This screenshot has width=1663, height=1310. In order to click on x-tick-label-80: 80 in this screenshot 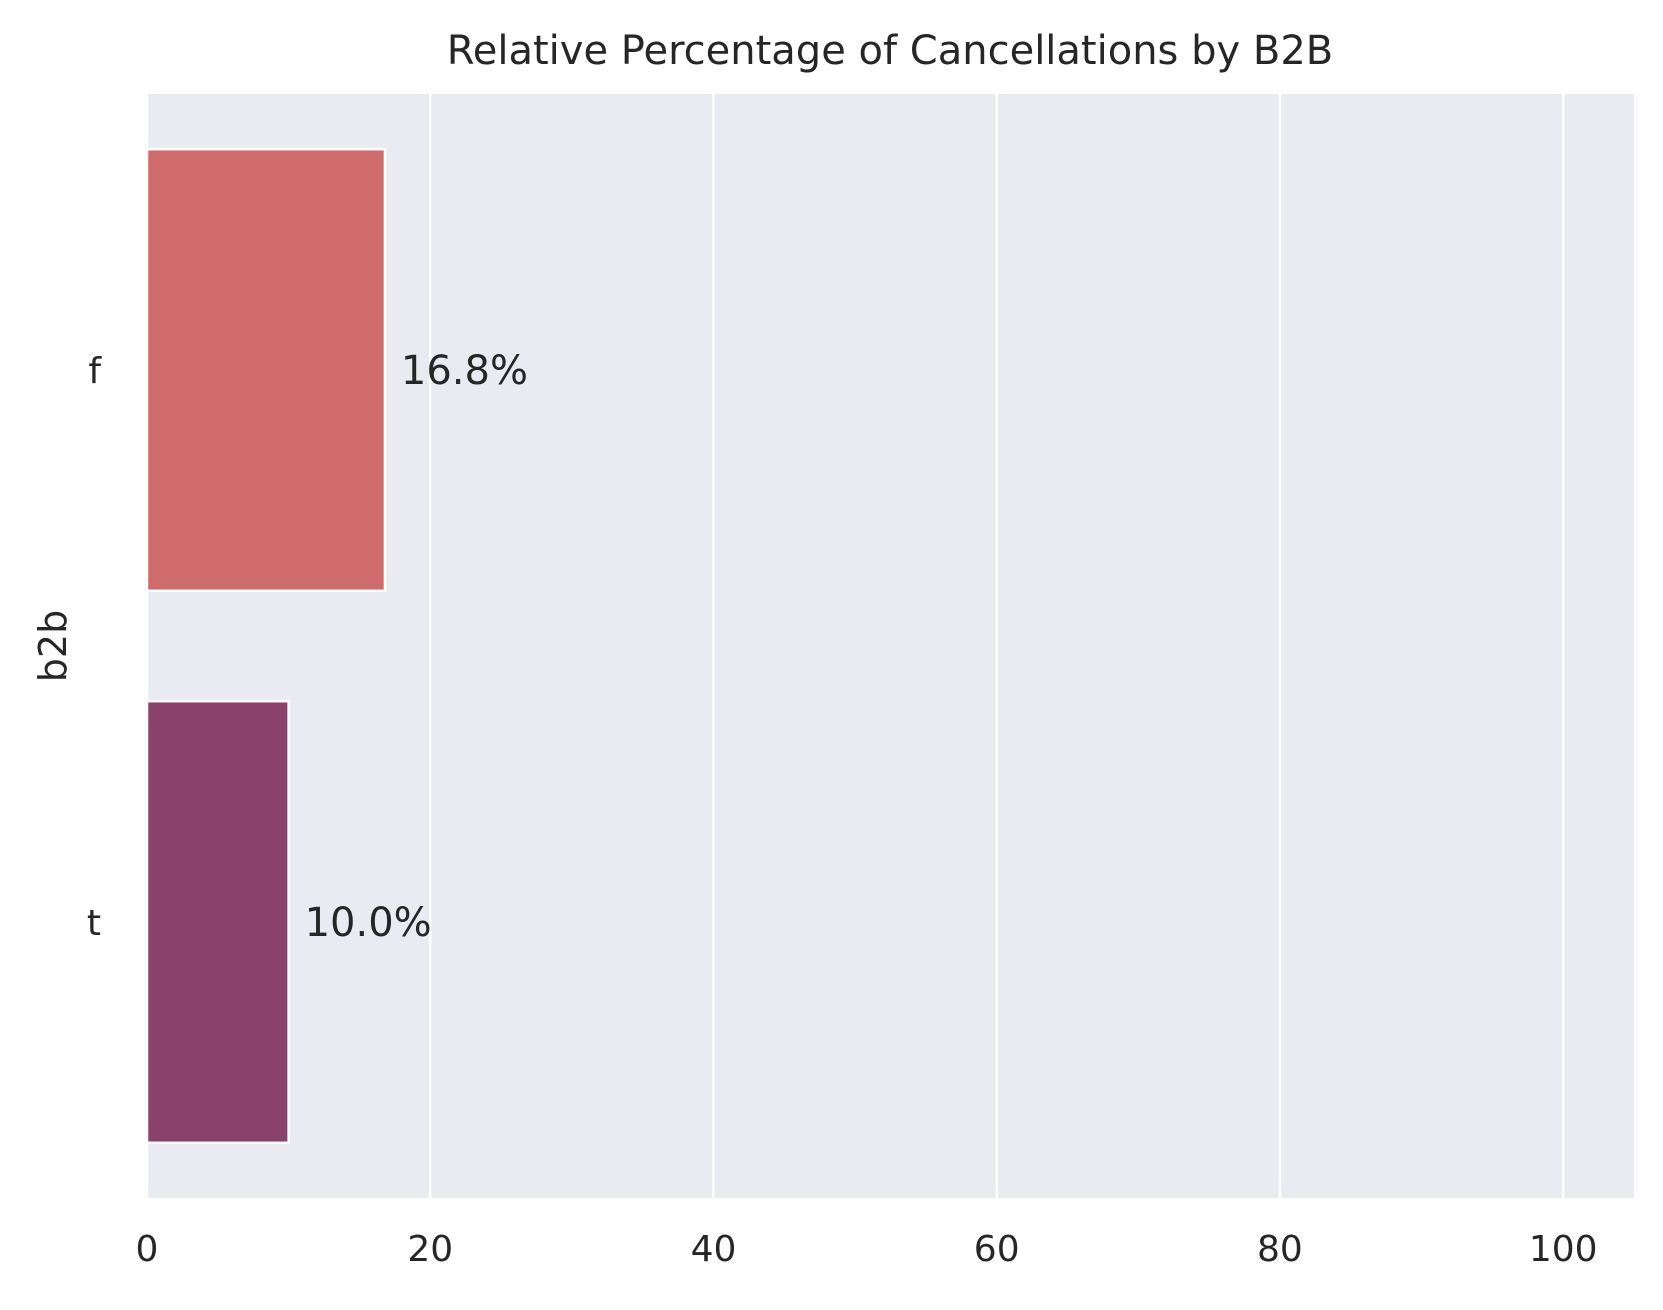, I will do `click(1280, 1249)`.